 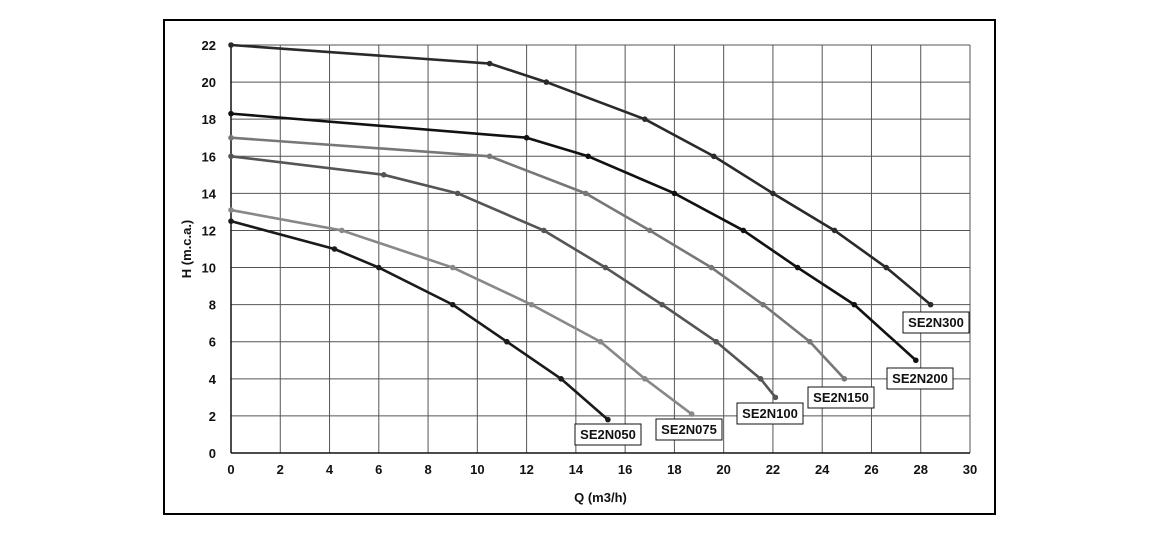 I want to click on x-tick-label: 8, so click(x=427, y=469).